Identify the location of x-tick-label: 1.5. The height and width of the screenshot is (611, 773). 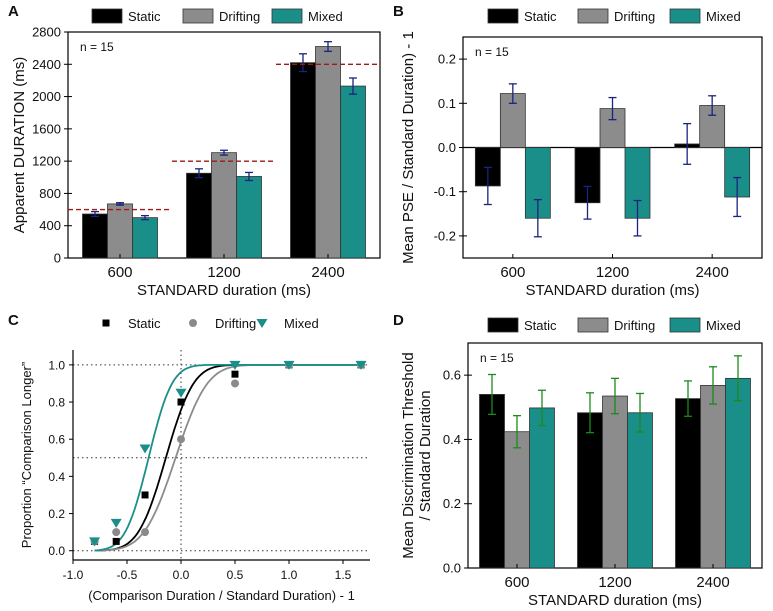
(343, 575).